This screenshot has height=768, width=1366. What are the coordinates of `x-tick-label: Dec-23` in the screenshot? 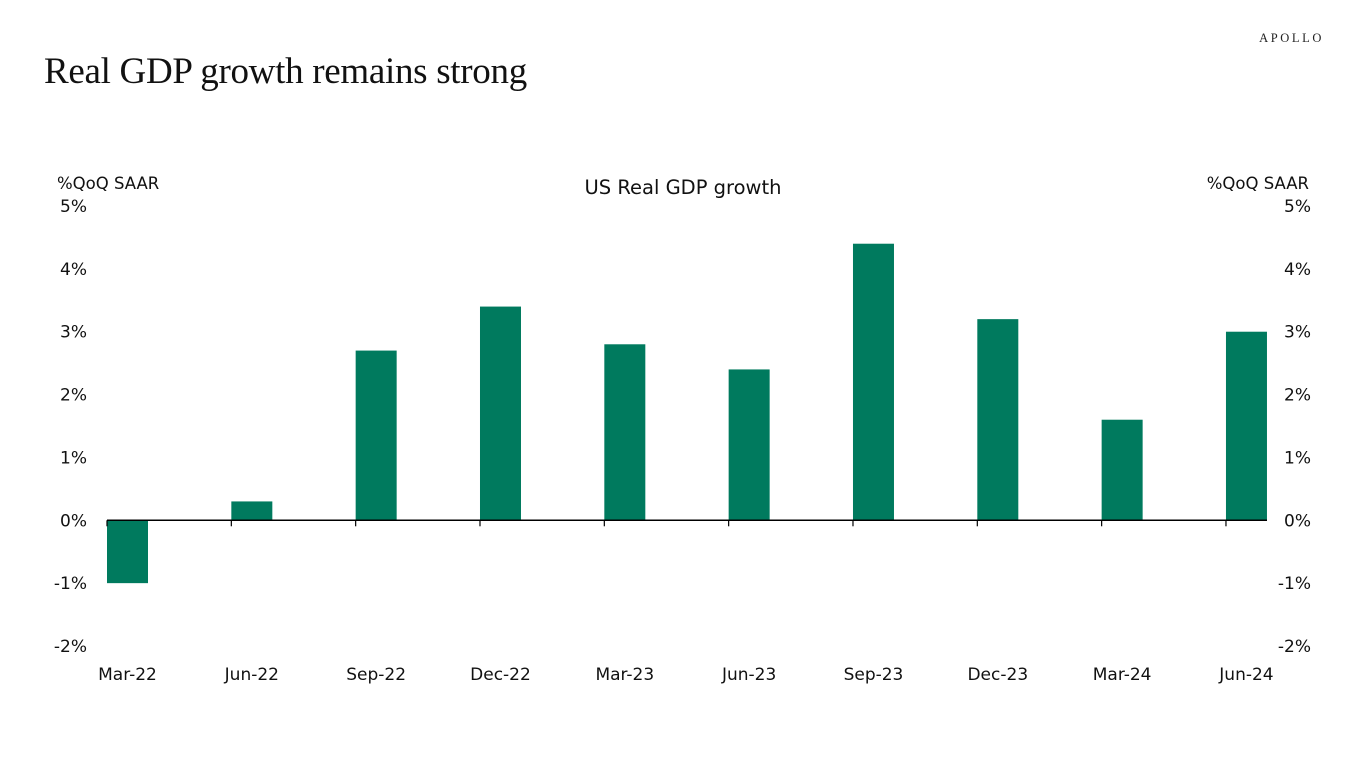 It's located at (997, 675).